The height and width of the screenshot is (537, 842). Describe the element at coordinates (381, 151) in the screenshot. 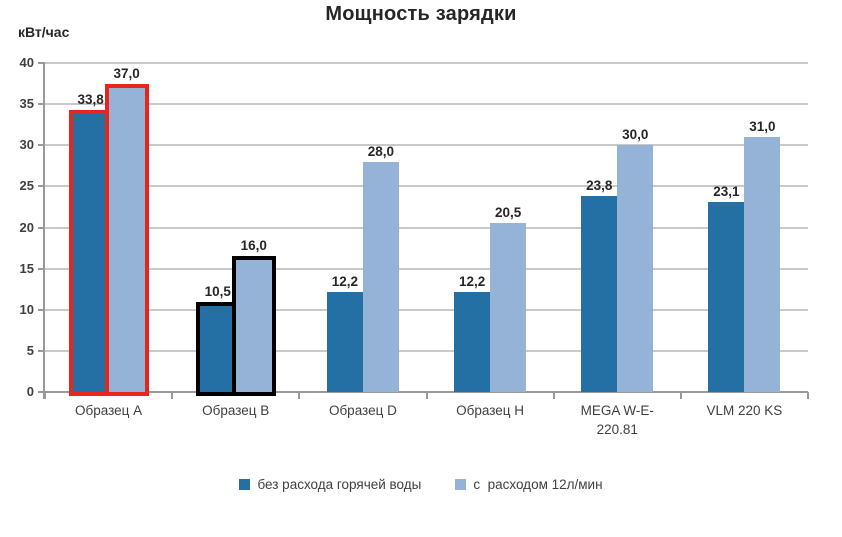

I see `bar-value-label: 28,0` at that location.